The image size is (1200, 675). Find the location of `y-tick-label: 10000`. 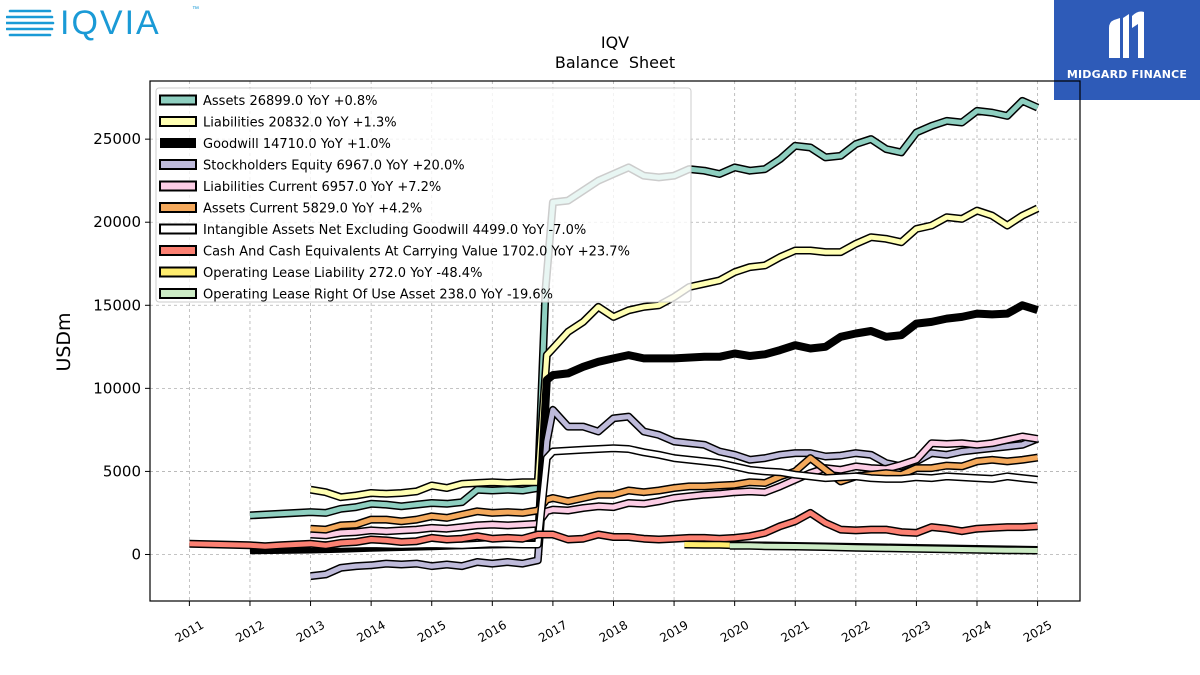

y-tick-label: 10000 is located at coordinates (117, 388).